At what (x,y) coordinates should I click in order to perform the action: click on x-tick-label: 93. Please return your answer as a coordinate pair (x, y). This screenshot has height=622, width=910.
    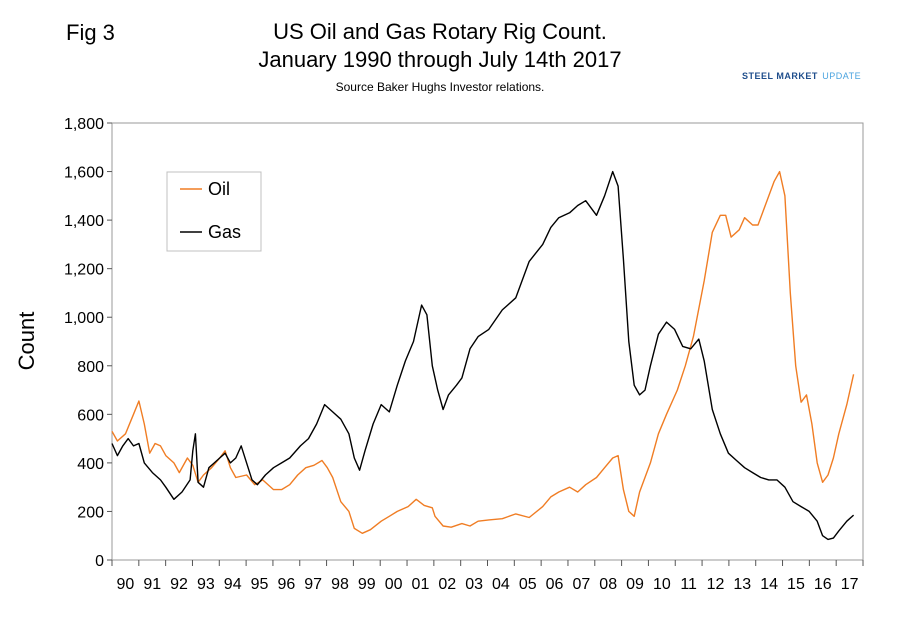
    Looking at the image, I should click on (206, 584).